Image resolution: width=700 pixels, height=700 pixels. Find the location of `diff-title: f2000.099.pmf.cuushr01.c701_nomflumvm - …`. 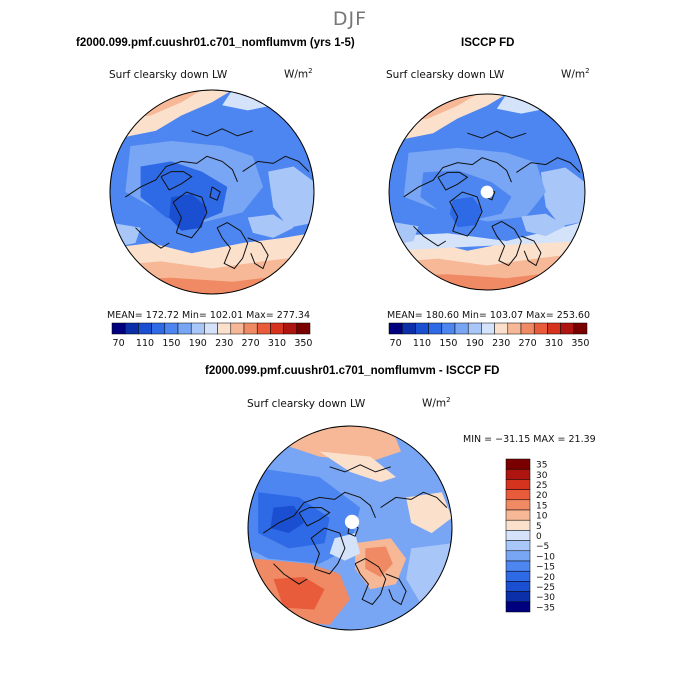

diff-title: f2000.099.pmf.cuushr01.c701_nomflumvm - … is located at coordinates (352, 371).